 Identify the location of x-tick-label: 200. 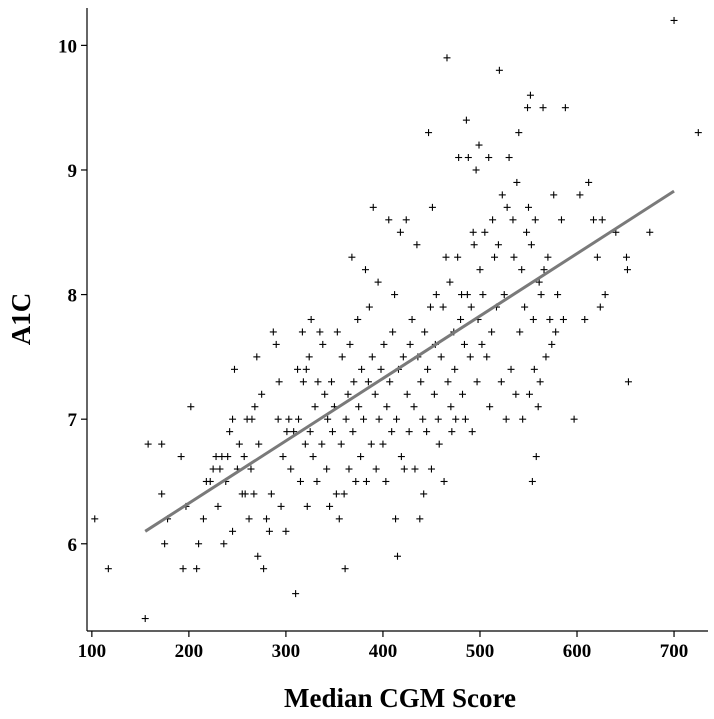
(189, 651).